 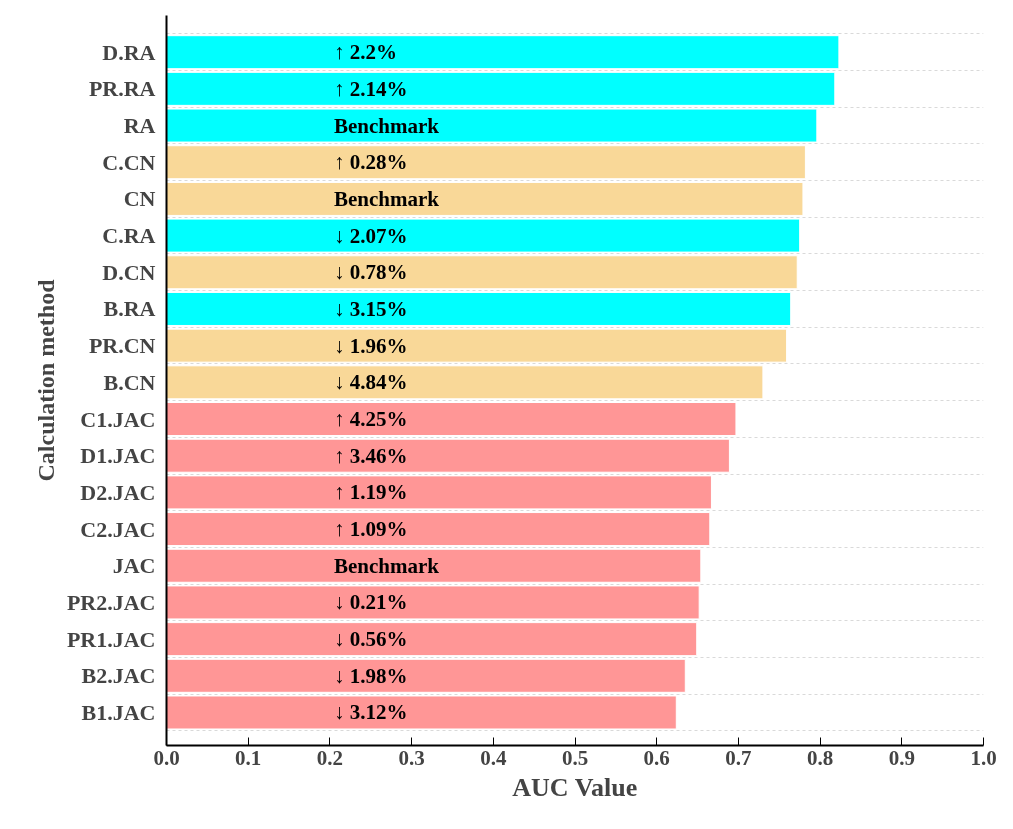 What do you see at coordinates (411, 757) in the screenshot?
I see `x-tick-label: 0.3` at bounding box center [411, 757].